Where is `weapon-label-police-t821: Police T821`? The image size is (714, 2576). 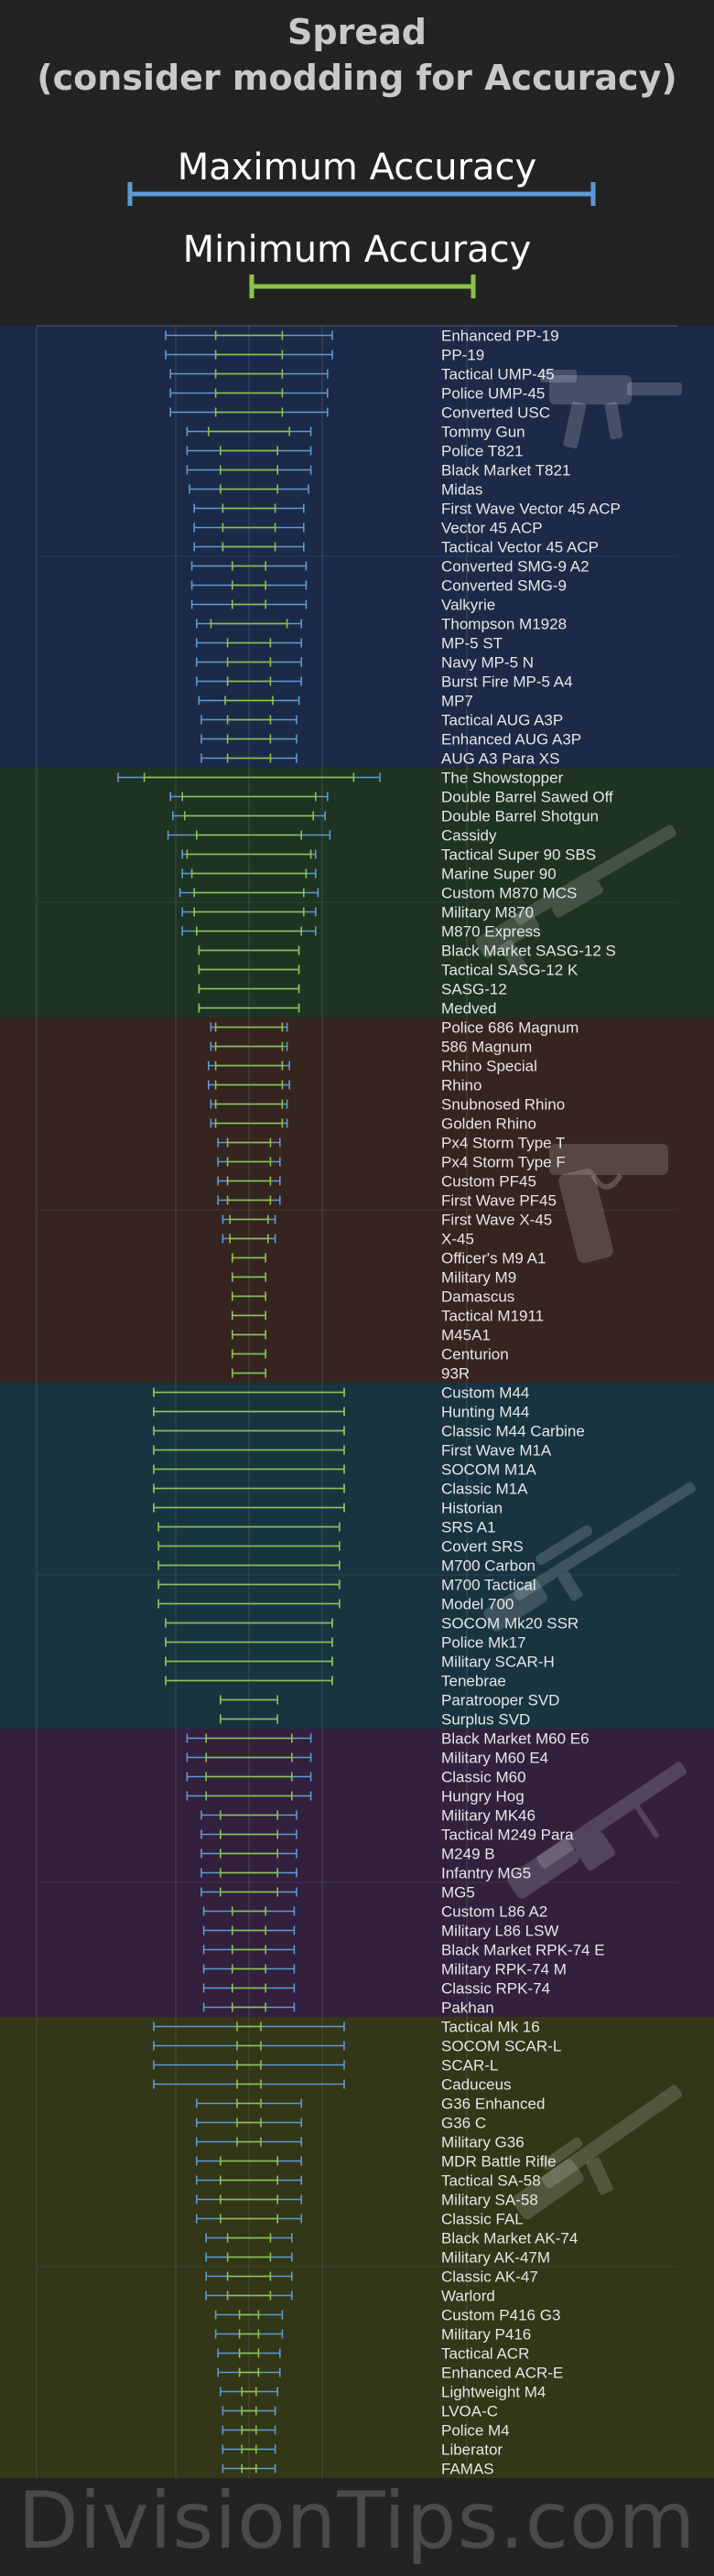 weapon-label-police-t821: Police T821 is located at coordinates (482, 451).